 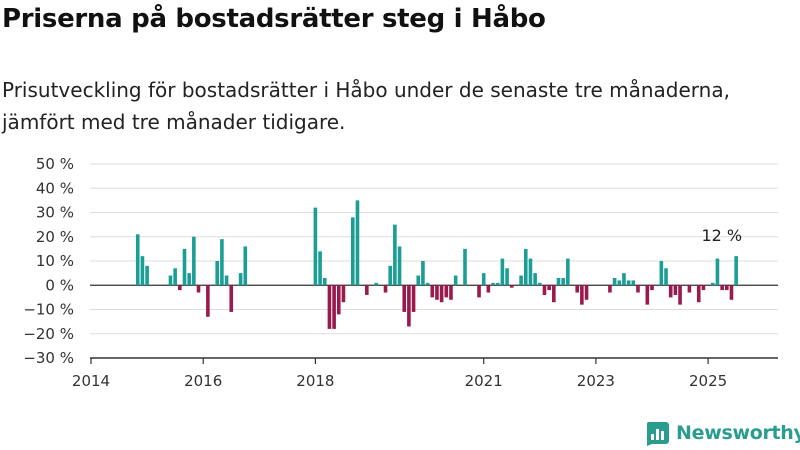 I want to click on y-tick-label: 30 %, so click(x=55, y=213).